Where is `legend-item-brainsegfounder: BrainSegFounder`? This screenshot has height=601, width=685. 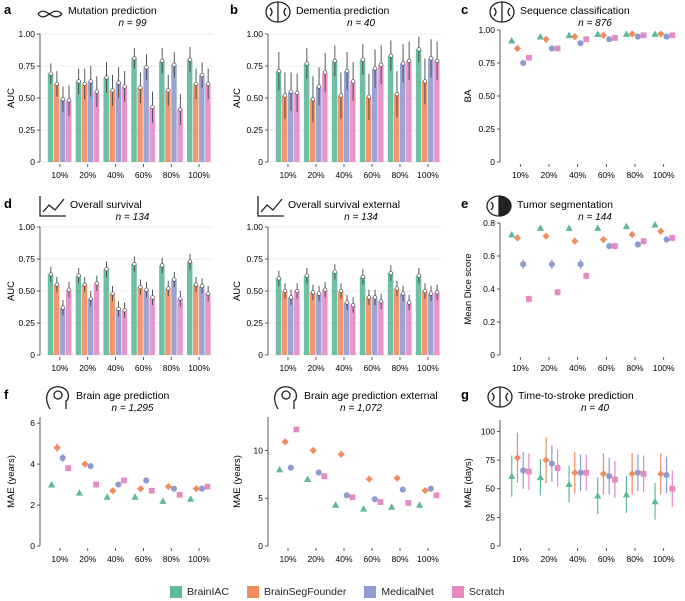
legend-item-brainsegfounder: BrainSegFounder is located at coordinates (296, 592).